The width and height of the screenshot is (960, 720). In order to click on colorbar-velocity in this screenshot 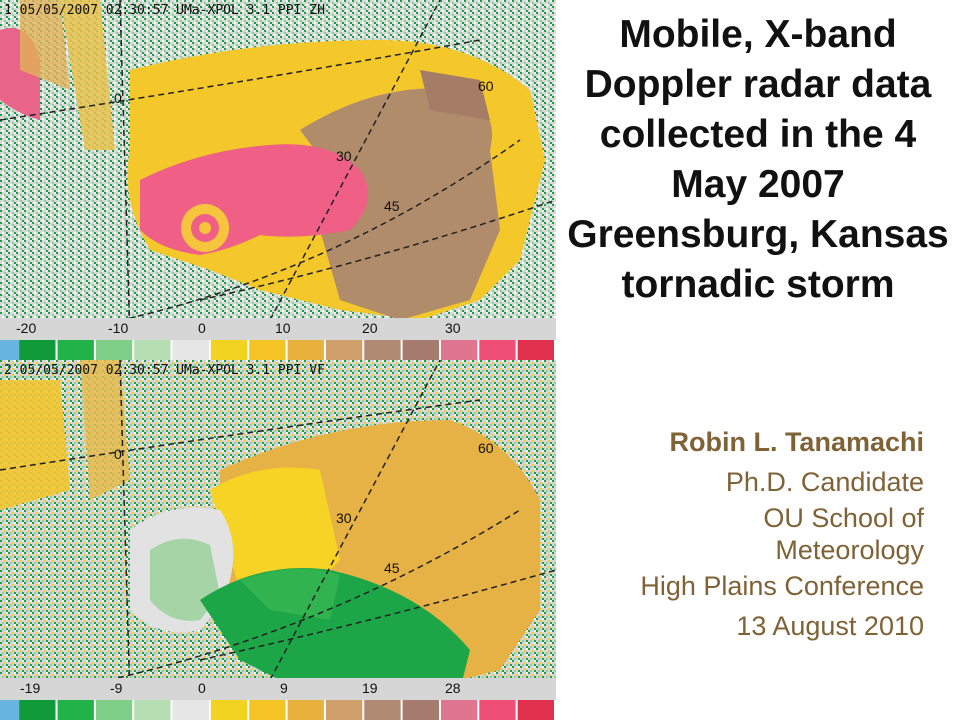, I will do `click(277, 710)`.